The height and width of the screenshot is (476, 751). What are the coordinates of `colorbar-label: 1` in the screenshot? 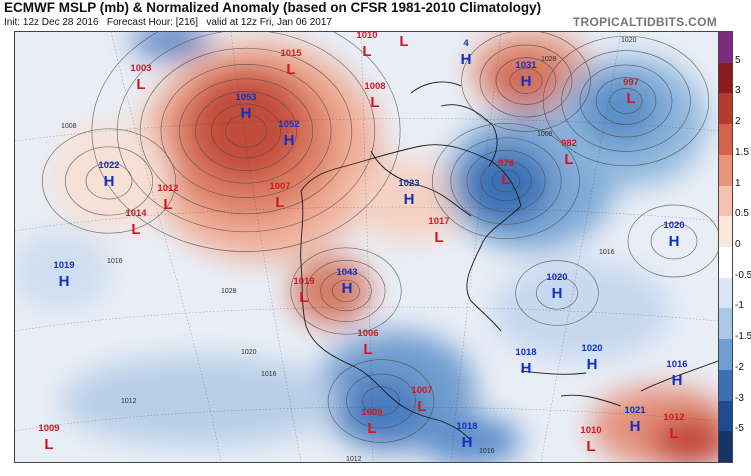 It's located at (738, 183).